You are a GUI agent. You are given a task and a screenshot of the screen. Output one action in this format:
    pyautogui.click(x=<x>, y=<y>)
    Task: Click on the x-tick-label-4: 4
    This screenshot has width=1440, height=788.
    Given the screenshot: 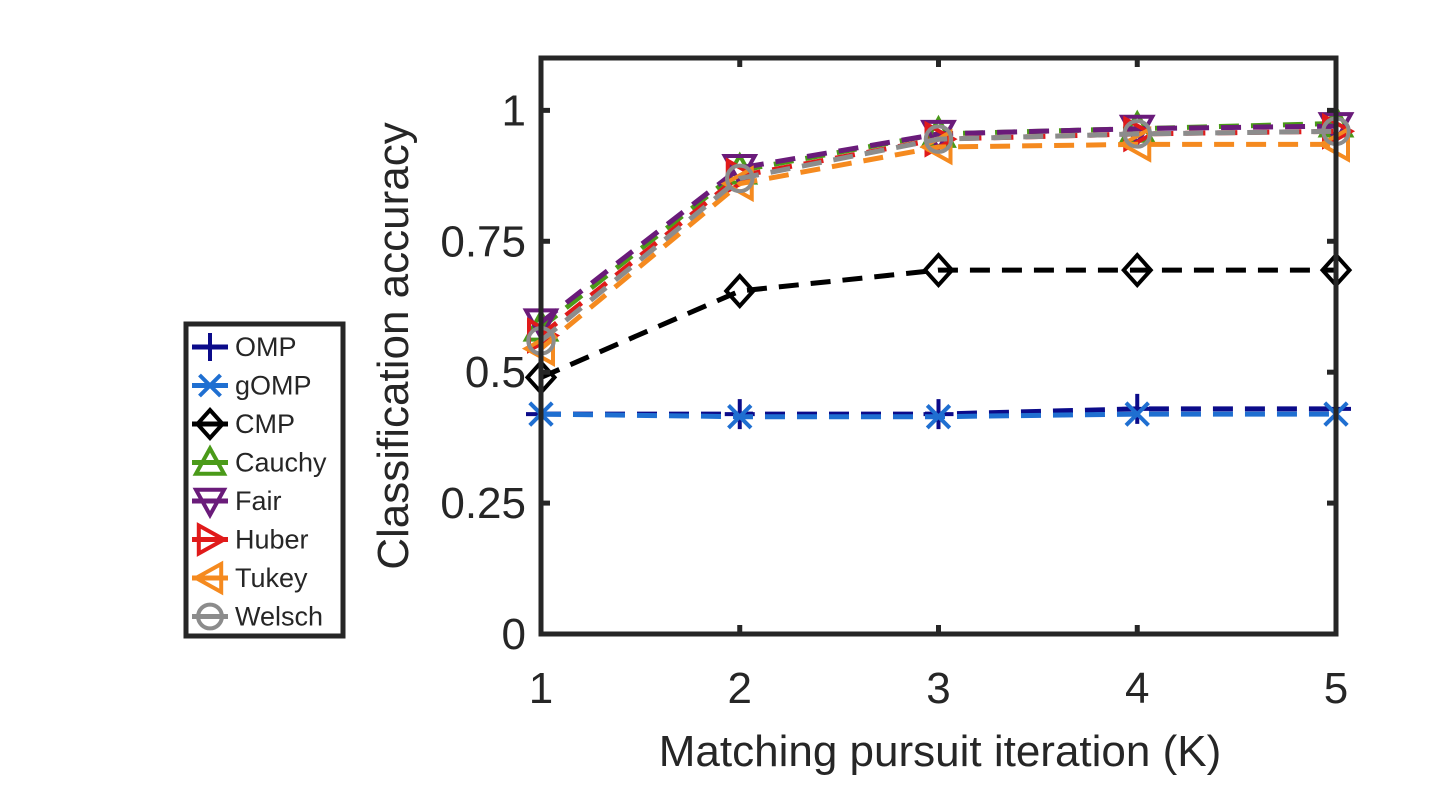 What is the action you would take?
    pyautogui.click(x=1137, y=688)
    